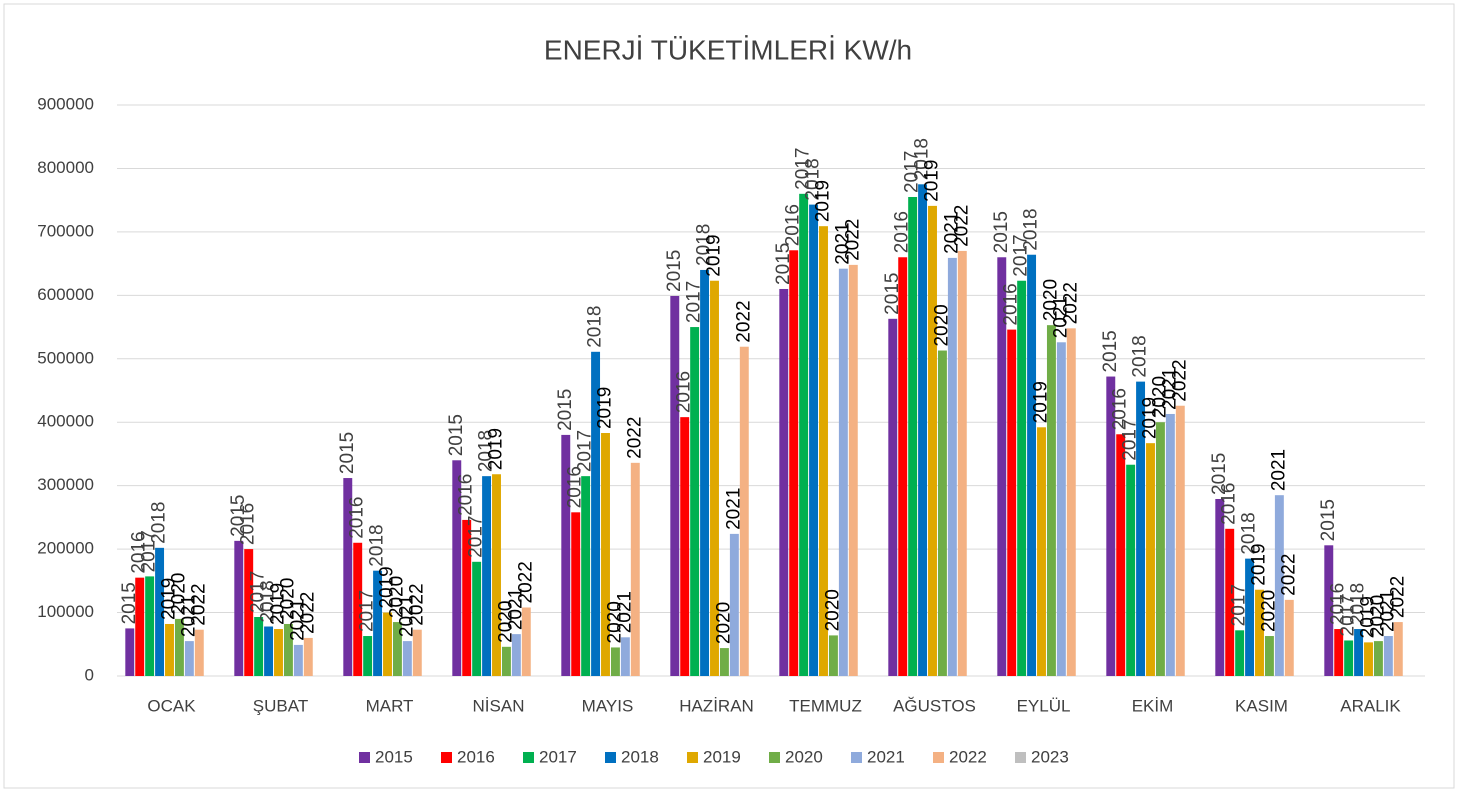 This screenshot has width=1462, height=790. I want to click on y-tick-label: 400000, so click(65, 421).